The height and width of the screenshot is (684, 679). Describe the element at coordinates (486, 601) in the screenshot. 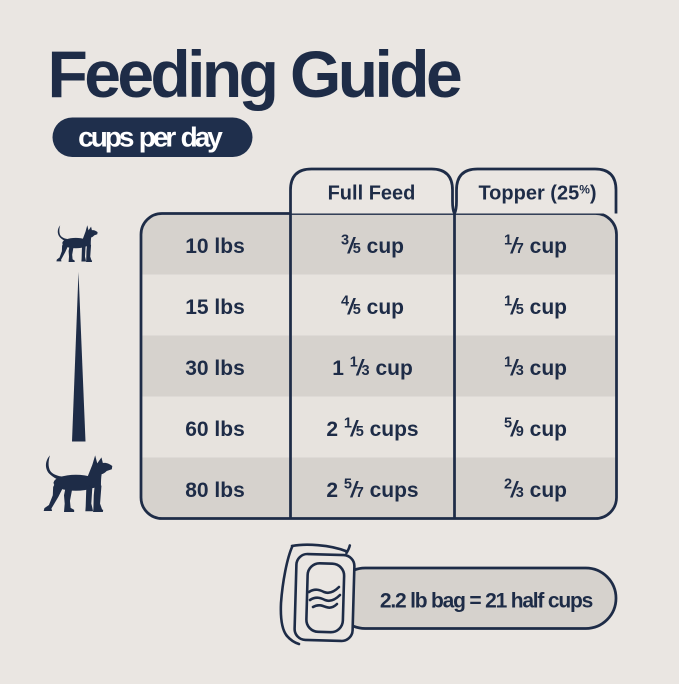

I see `svg-text: 2.2 lb bag = 21 half cups` at that location.